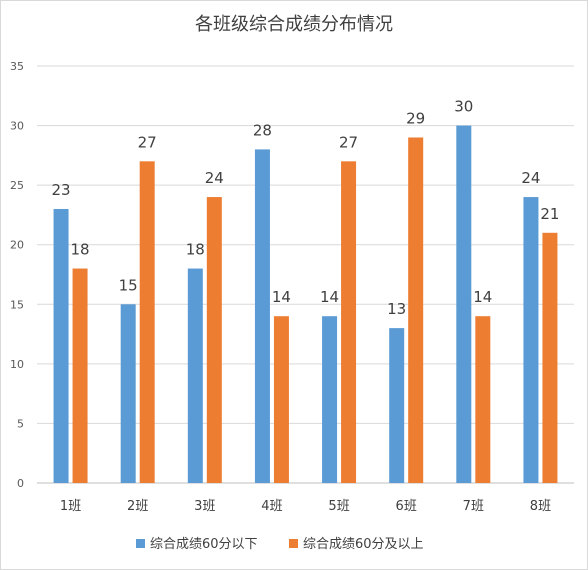  I want to click on y-tick-label: 15, so click(17, 304).